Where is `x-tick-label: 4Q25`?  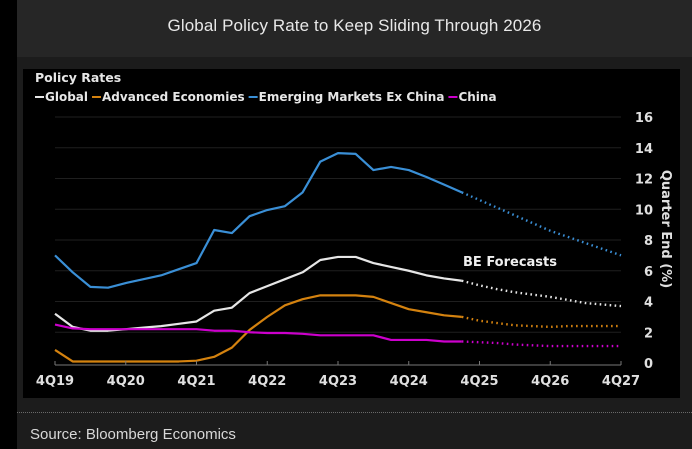 x-tick-label: 4Q25 is located at coordinates (479, 381).